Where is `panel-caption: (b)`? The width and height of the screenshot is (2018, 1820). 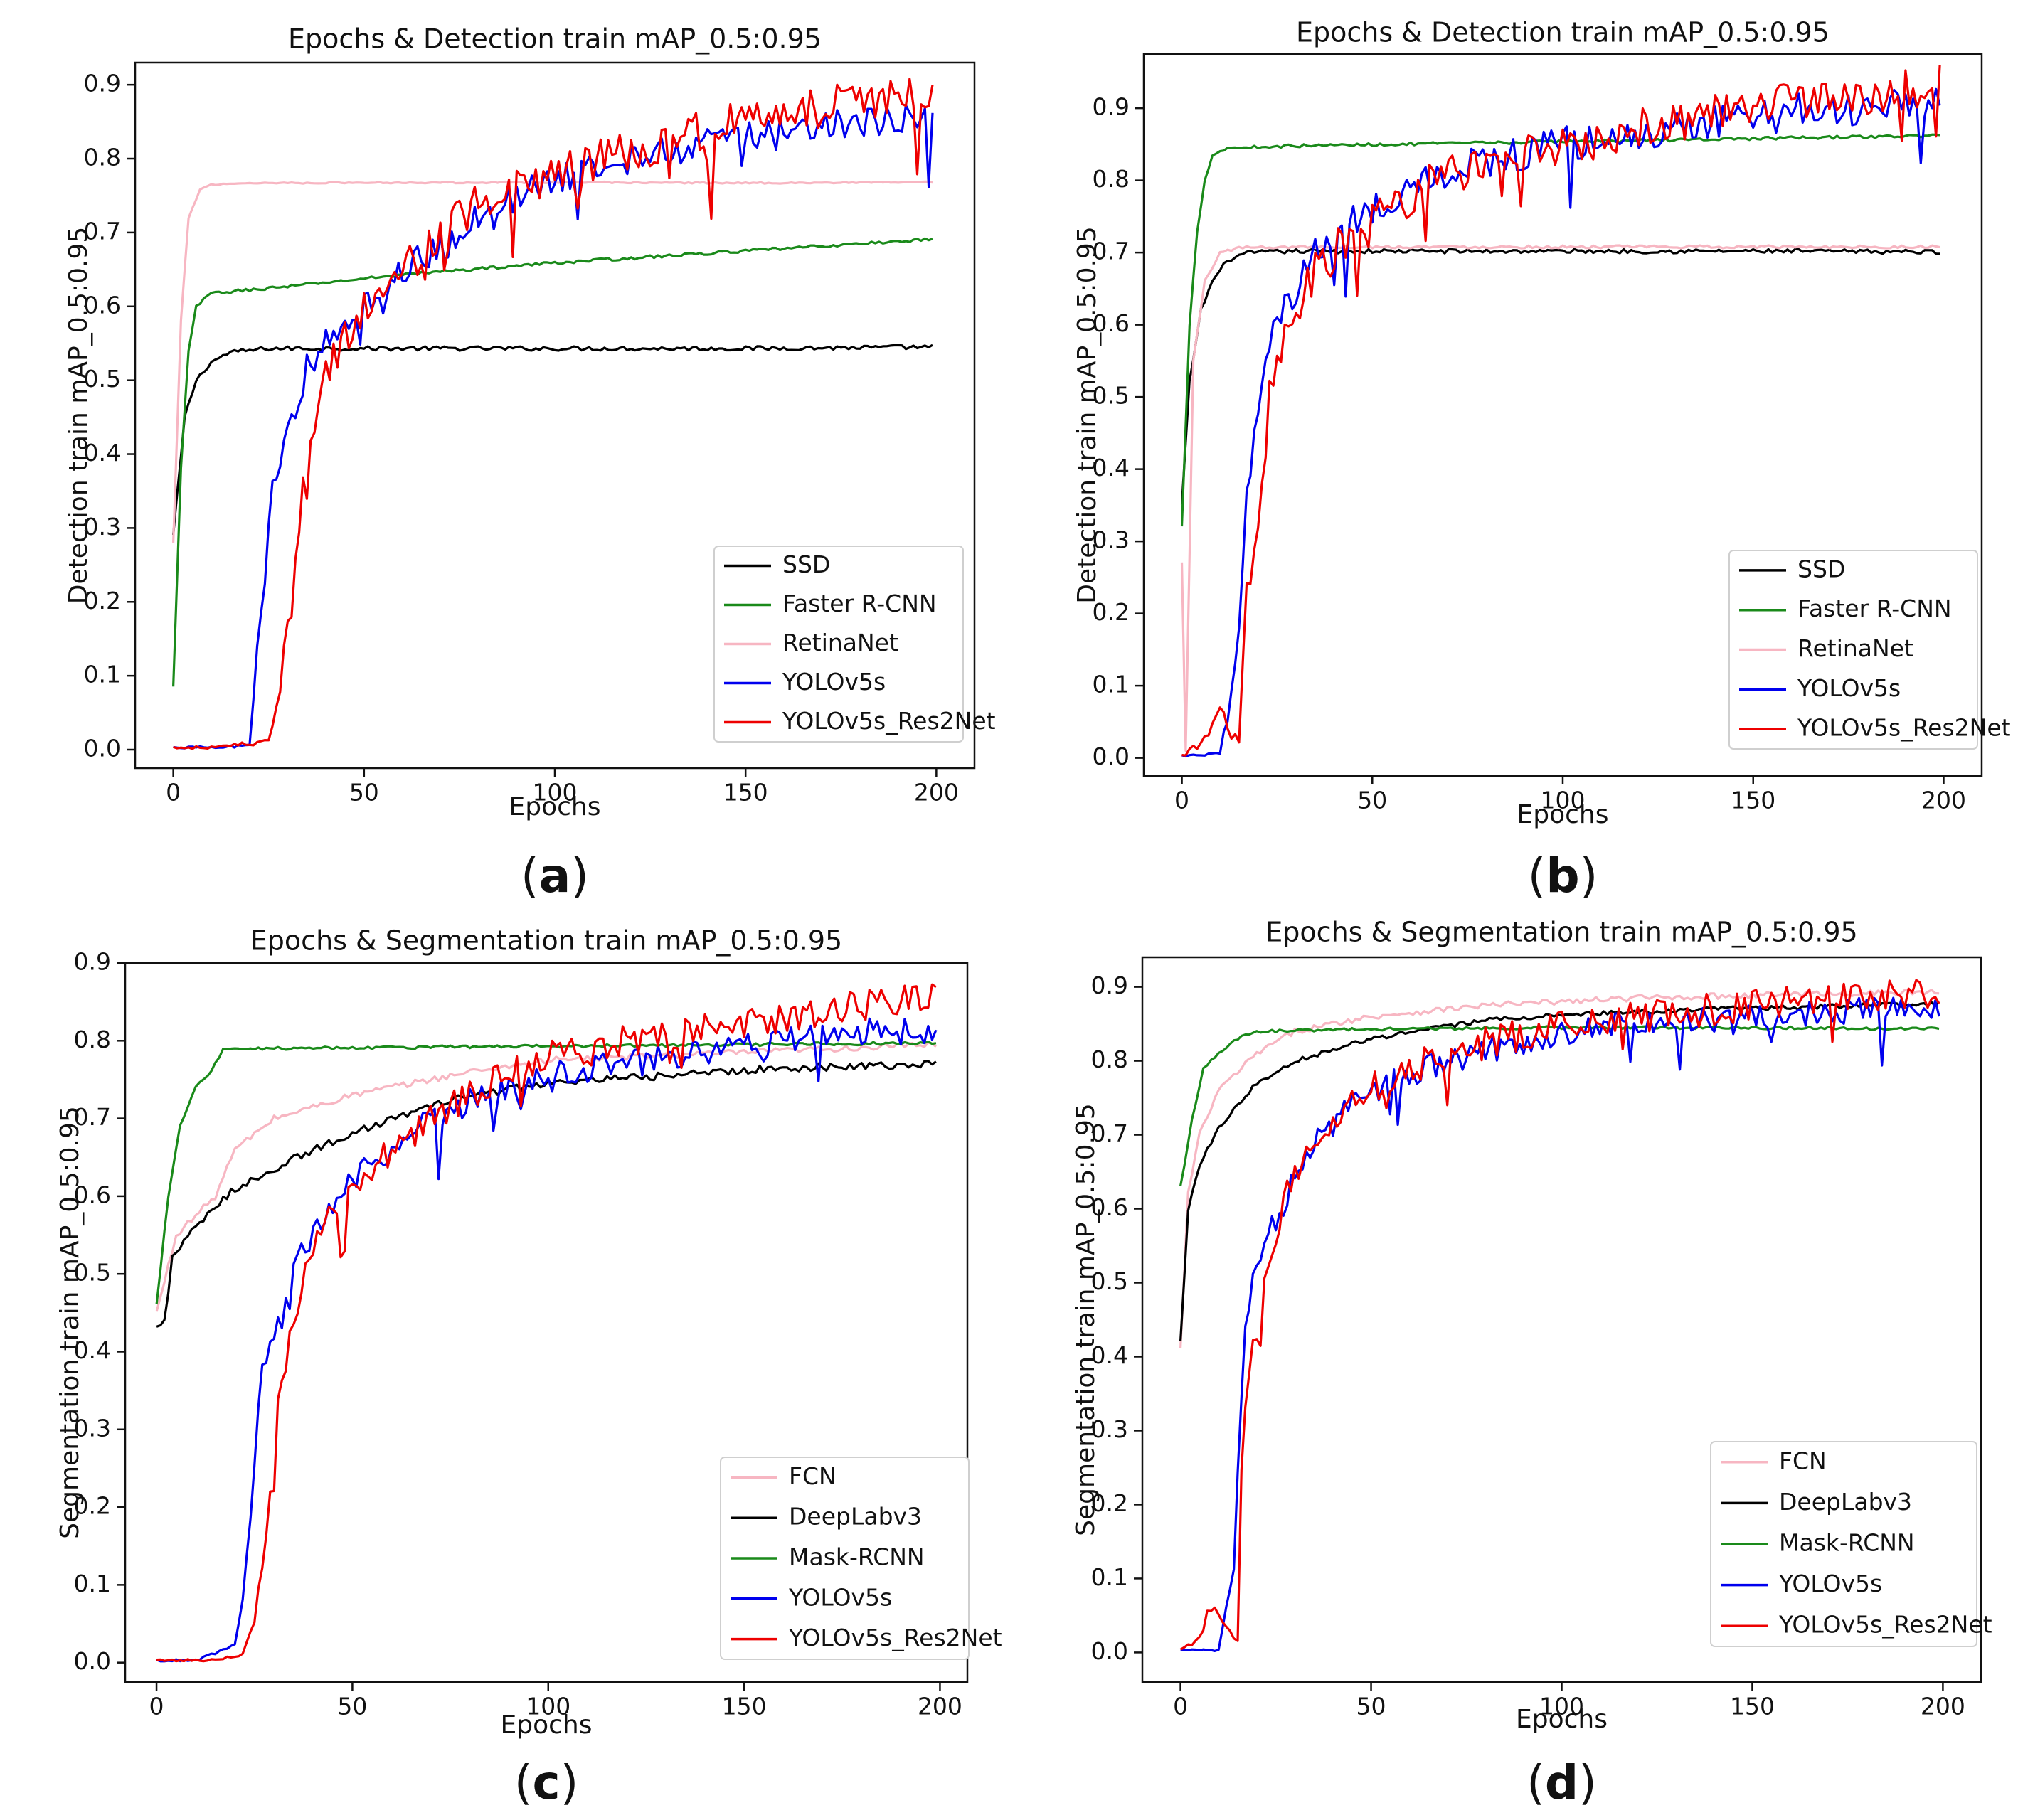
panel-caption: (b) is located at coordinates (1563, 875).